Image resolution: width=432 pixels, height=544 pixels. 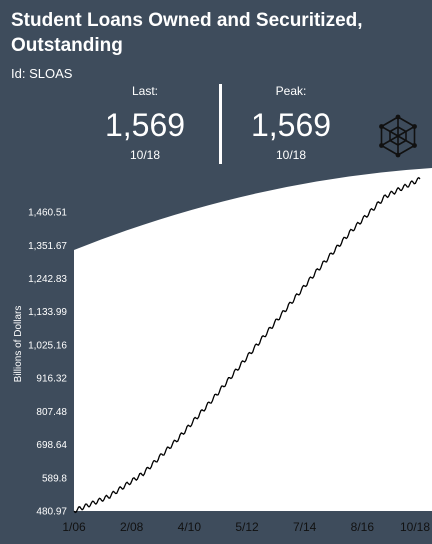 What do you see at coordinates (145, 155) in the screenshot?
I see `last-date: 10/18` at bounding box center [145, 155].